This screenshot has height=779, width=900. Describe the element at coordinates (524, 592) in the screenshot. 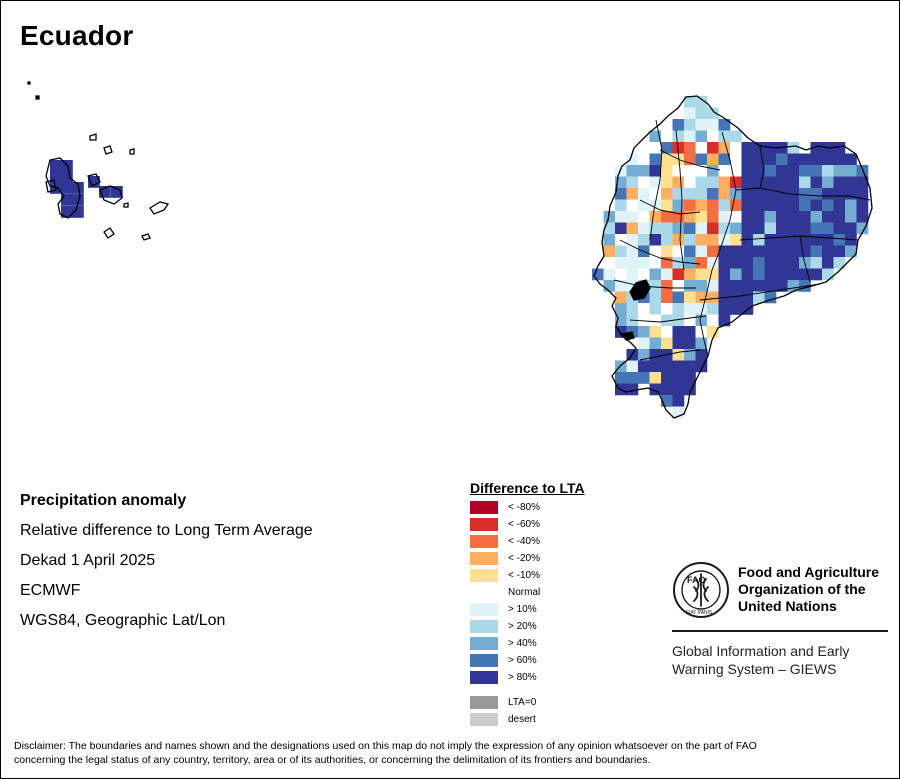

I see `legend-label: Normal` at that location.